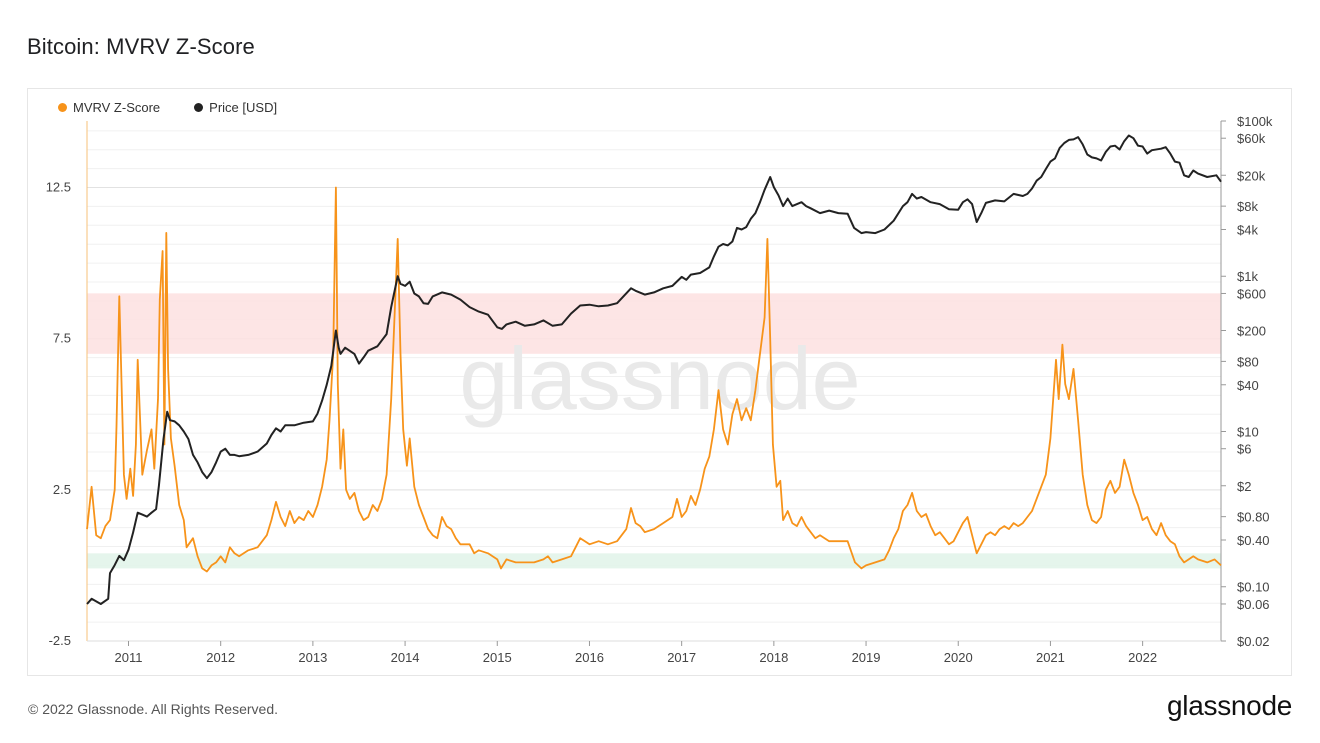 The width and height of the screenshot is (1320, 743). I want to click on x-tick-label: 2022, so click(1142, 657).